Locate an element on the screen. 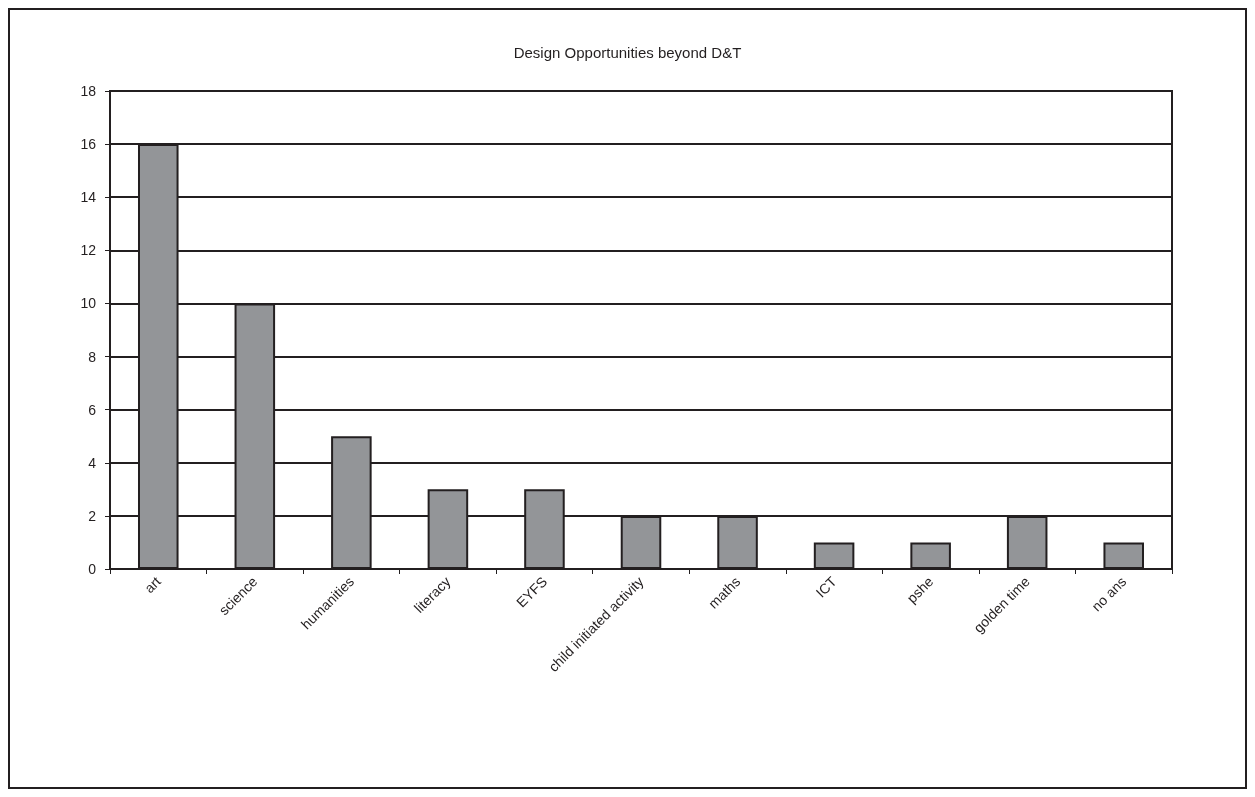 The image size is (1255, 797). y-tick-label: 14 is located at coordinates (88, 197).